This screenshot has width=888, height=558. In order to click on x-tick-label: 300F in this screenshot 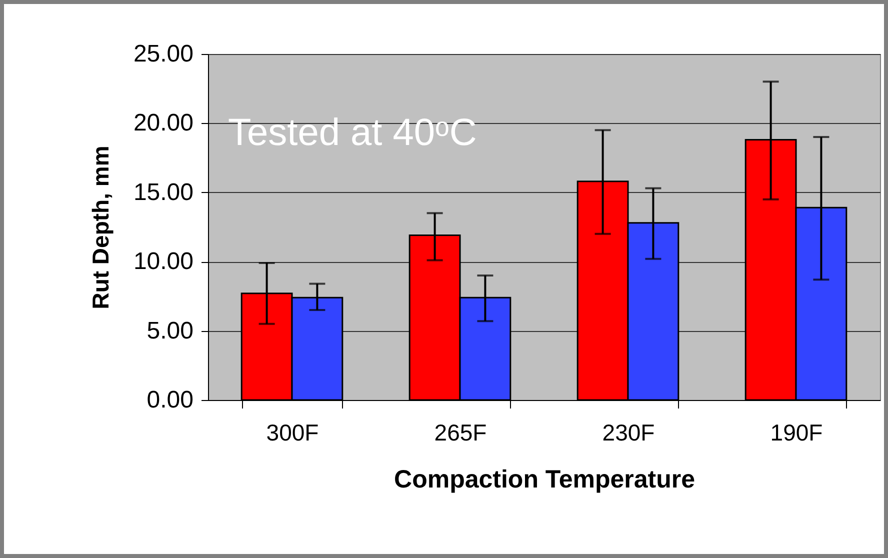, I will do `click(292, 433)`.